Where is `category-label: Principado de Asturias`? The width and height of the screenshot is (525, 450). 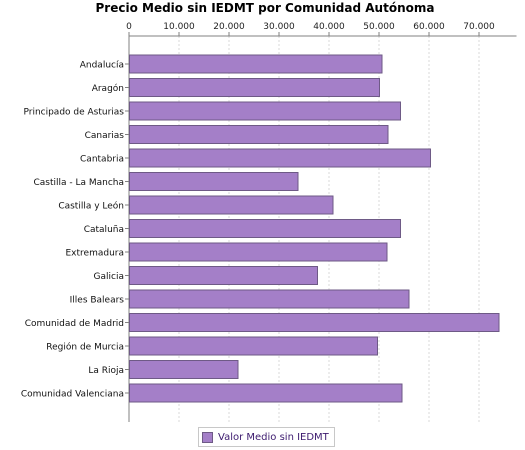
category-label: Principado de Asturias is located at coordinates (73, 113).